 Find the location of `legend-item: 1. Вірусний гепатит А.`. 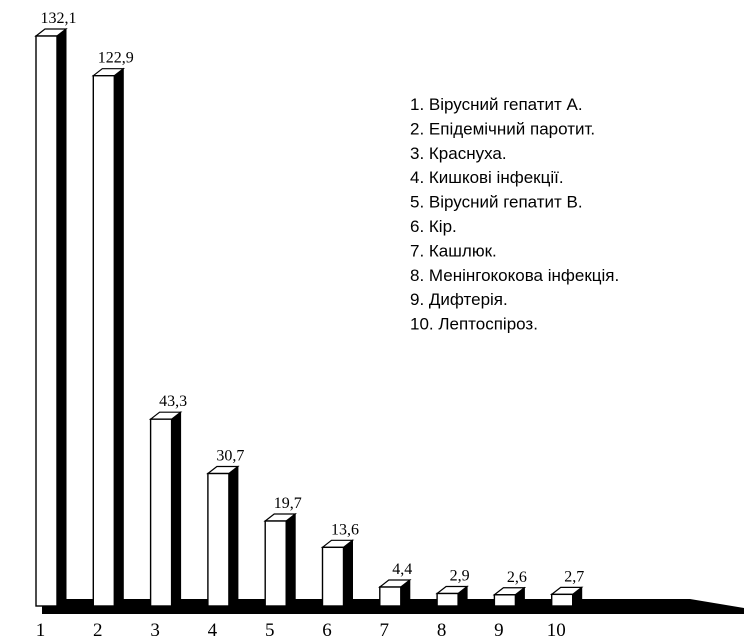

legend-item: 1. Вірусний гепатит А. is located at coordinates (496, 104).